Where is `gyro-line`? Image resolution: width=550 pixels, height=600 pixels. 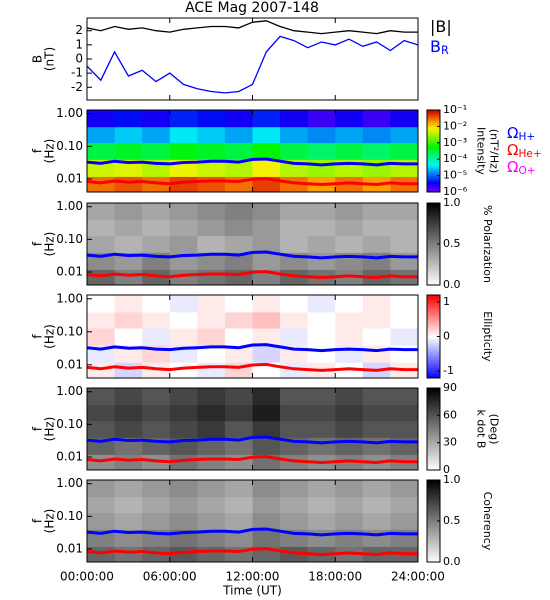
gyro-line is located at coordinates (252, 552).